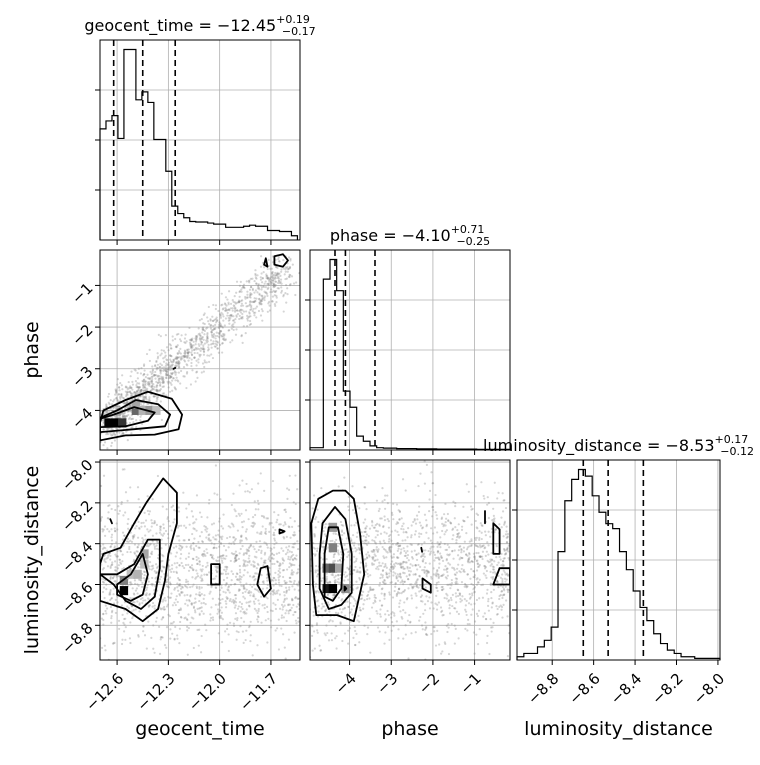 This screenshot has width=760, height=765. I want to click on title-minus: −0.17, so click(299, 31).